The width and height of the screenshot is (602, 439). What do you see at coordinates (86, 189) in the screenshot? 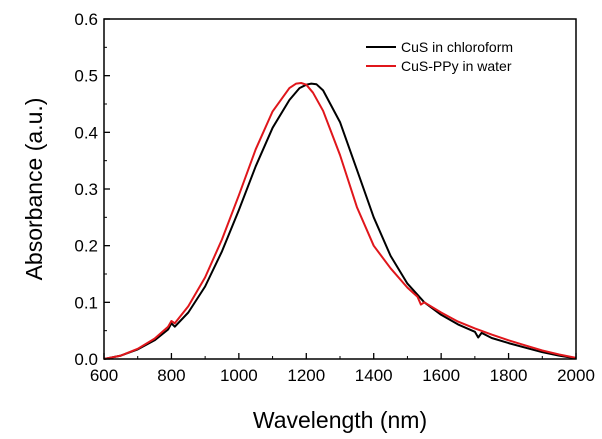
I see `y-tick-label: 0.3` at bounding box center [86, 189].